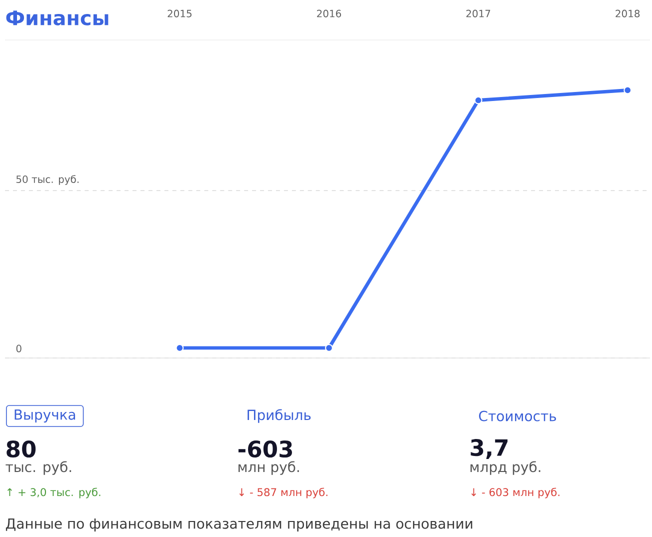  What do you see at coordinates (505, 468) in the screenshot?
I see `text: млрд руб.` at bounding box center [505, 468].